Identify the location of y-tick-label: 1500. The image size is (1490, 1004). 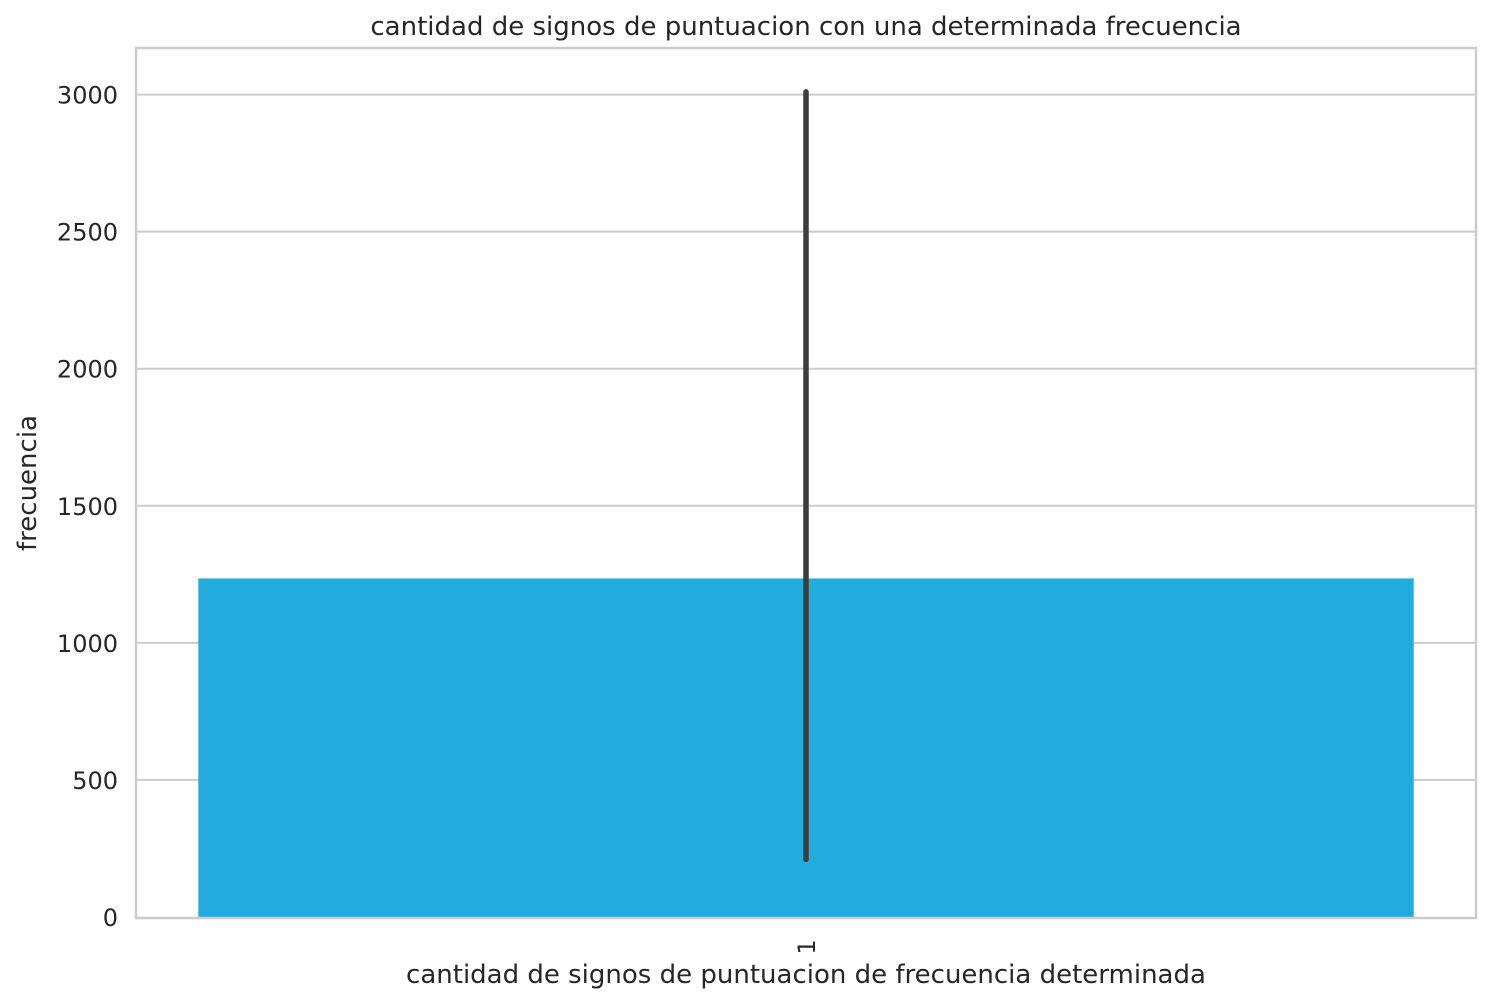
(87, 507).